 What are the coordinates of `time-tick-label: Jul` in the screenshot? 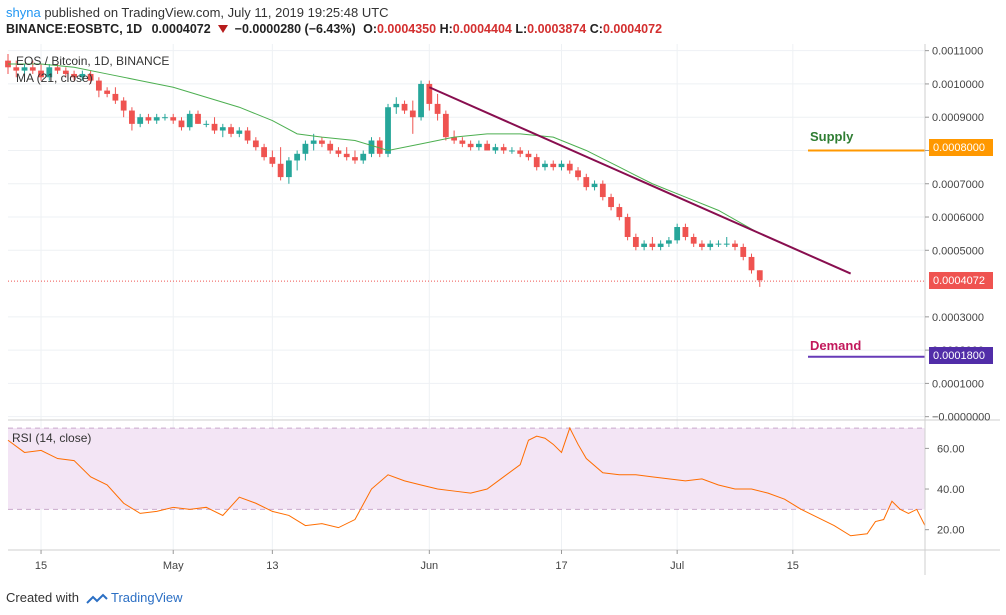 It's located at (677, 566).